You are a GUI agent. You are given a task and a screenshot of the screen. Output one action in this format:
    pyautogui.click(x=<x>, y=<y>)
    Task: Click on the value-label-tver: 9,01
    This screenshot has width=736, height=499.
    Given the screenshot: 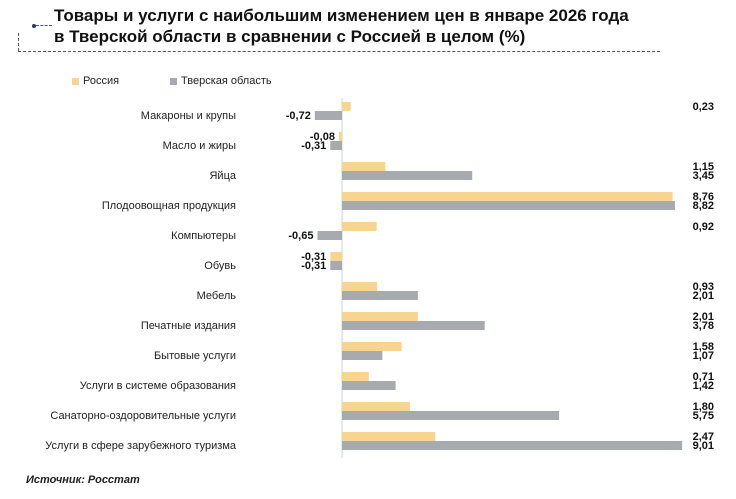 What is the action you would take?
    pyautogui.click(x=703, y=446)
    